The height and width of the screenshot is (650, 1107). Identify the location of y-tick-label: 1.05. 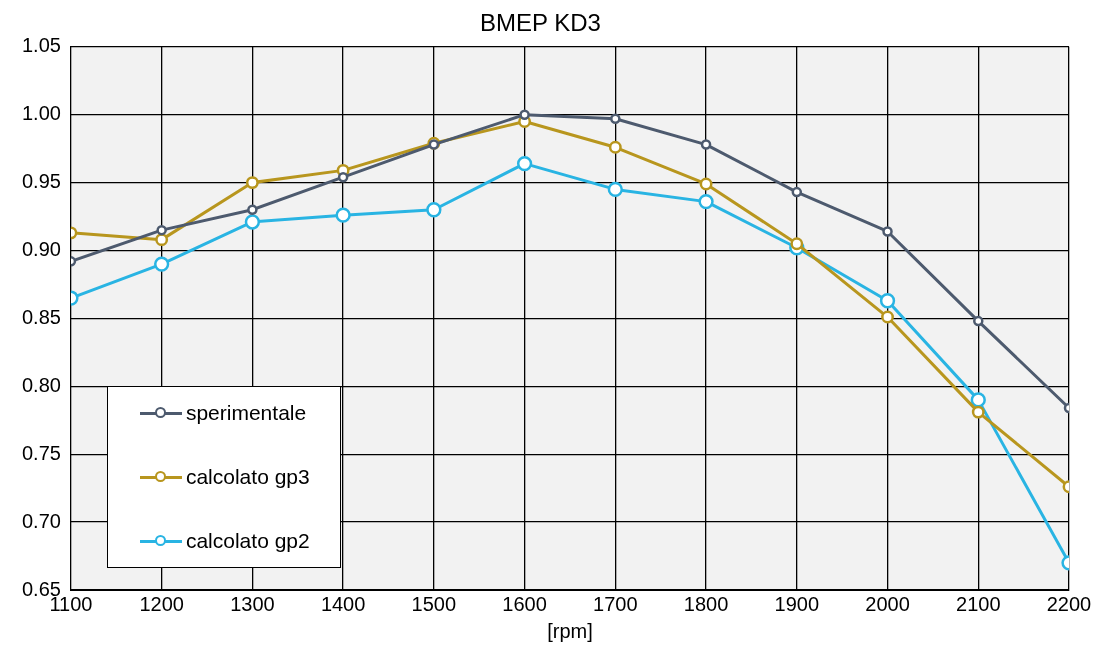
(41, 45).